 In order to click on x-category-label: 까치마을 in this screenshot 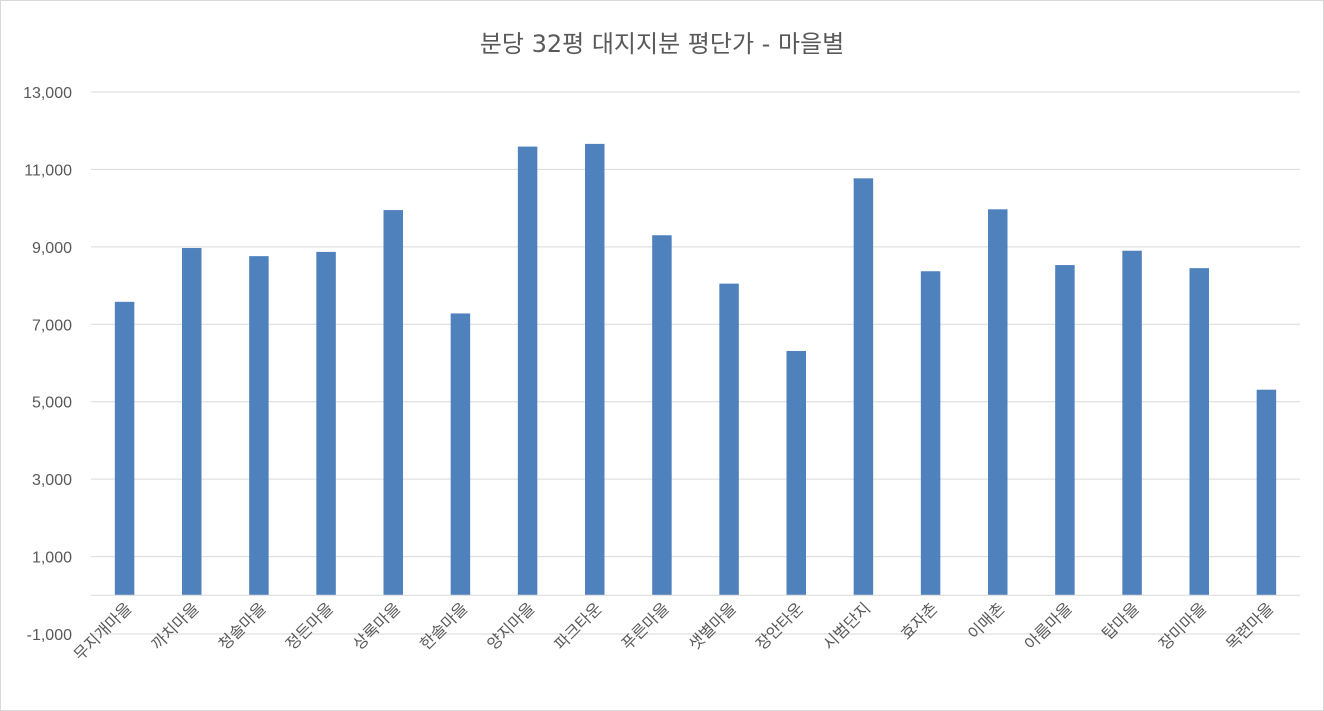, I will do `click(175, 626)`.